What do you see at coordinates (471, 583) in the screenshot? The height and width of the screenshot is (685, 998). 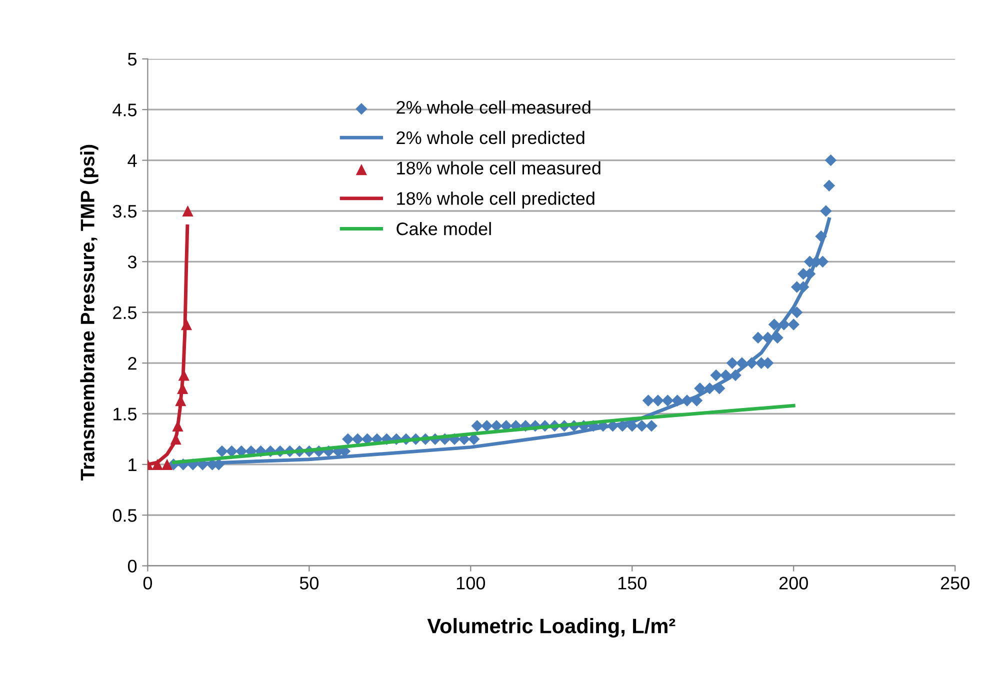 I see `x-tick-label: 100` at bounding box center [471, 583].